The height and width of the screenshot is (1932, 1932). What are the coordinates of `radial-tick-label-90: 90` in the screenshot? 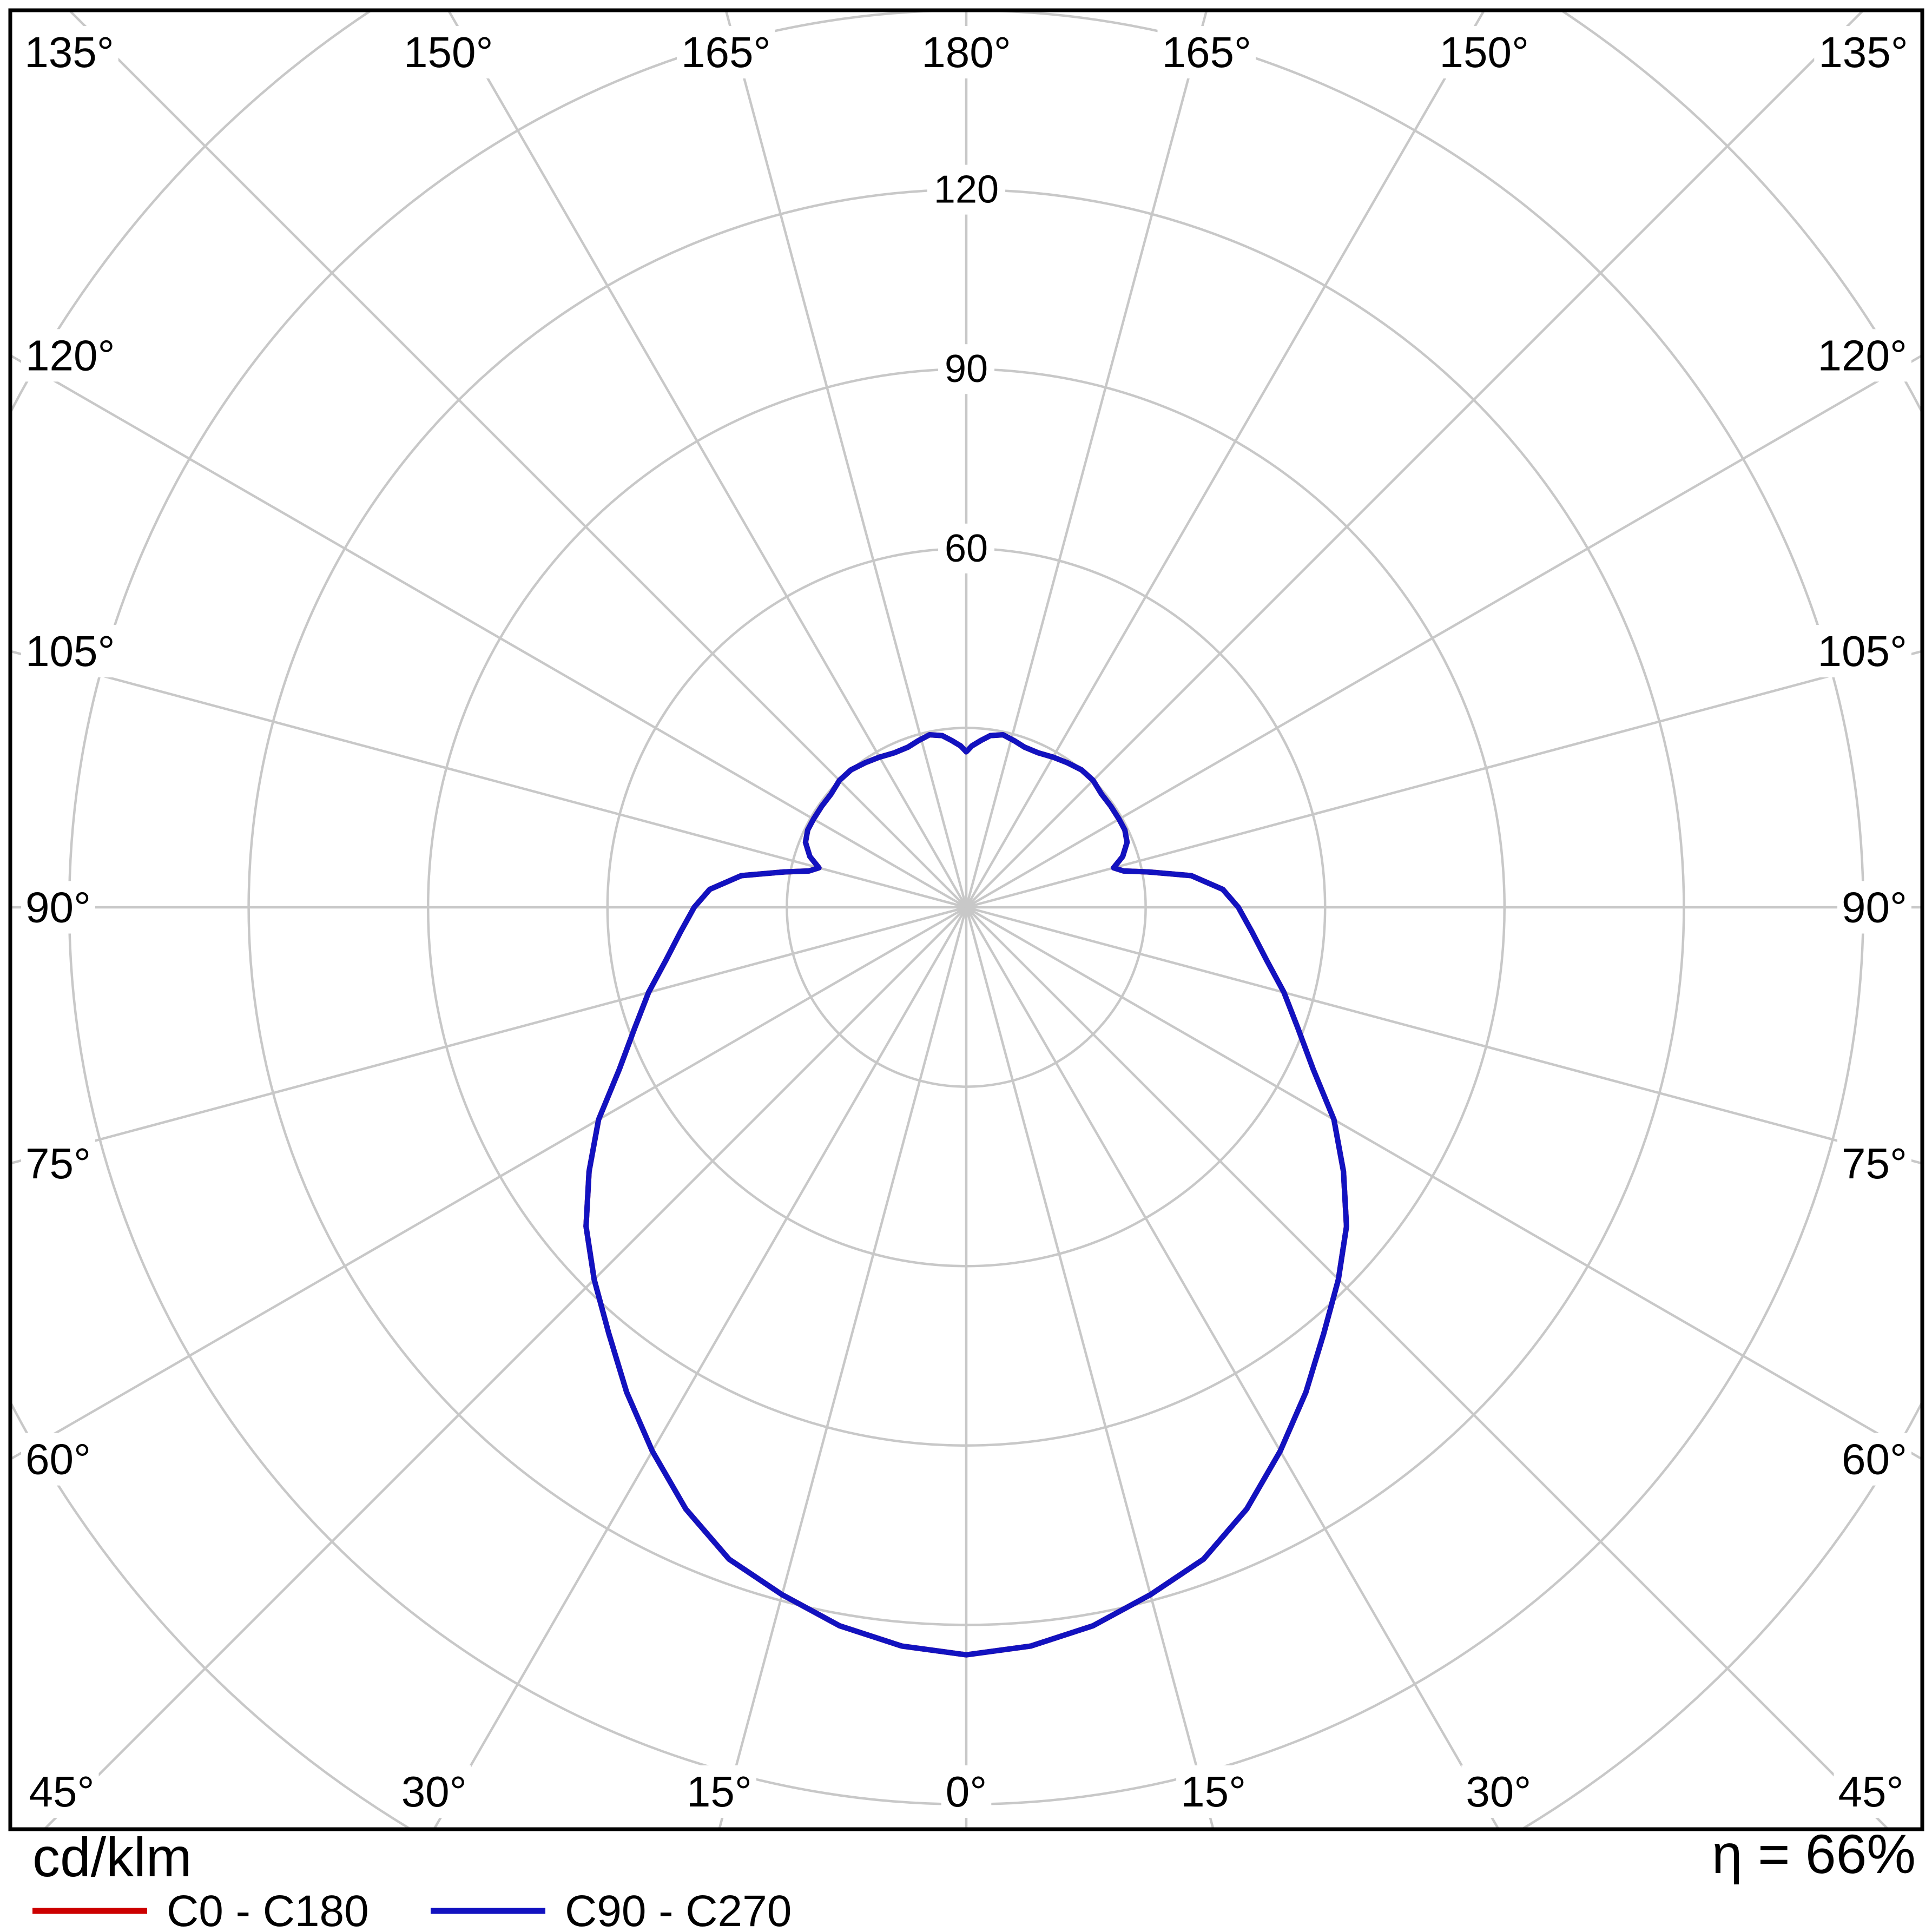 It's located at (966, 369).